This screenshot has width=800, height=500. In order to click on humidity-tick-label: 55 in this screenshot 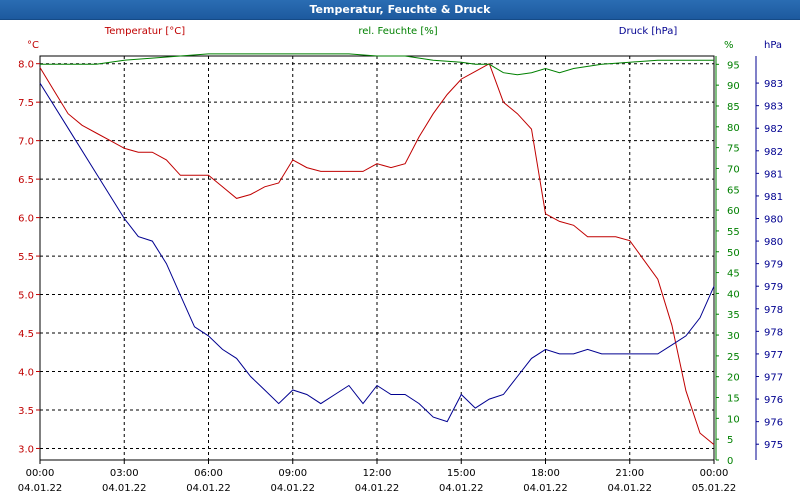, I will do `click(733, 232)`.